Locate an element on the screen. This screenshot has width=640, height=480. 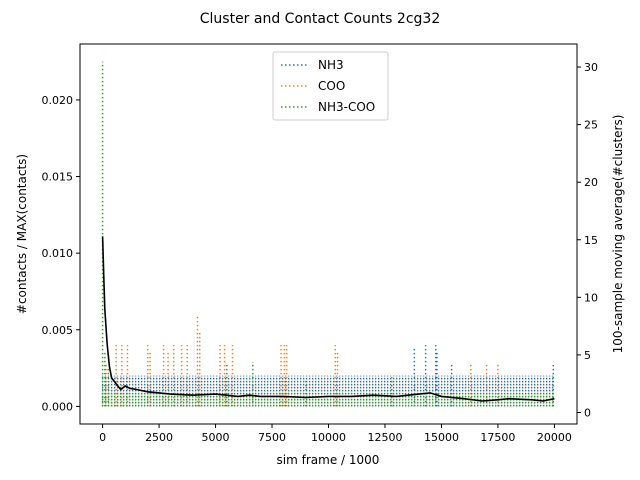
x-tick-label: 20000 is located at coordinates (554, 437).